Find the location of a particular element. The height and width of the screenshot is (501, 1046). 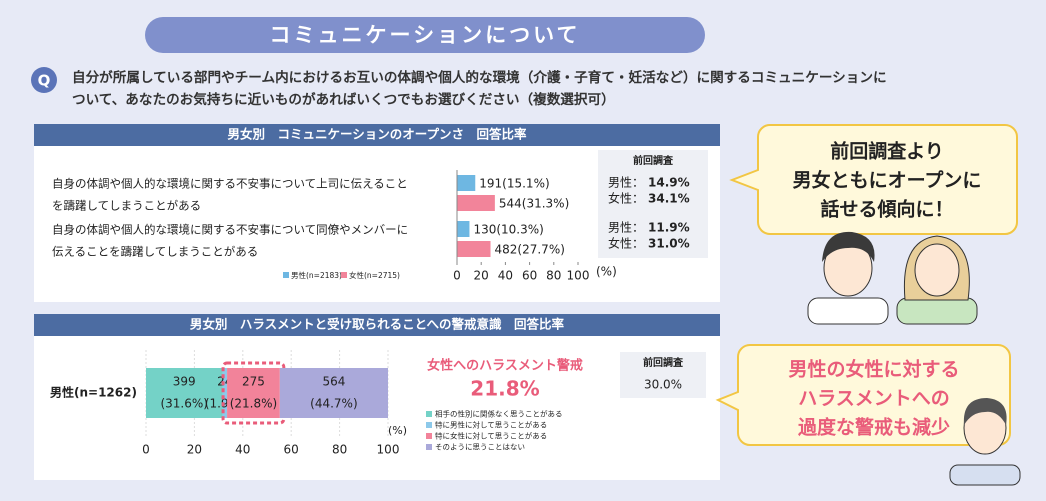

legend-label: 女性(n=2715) is located at coordinates (374, 275).